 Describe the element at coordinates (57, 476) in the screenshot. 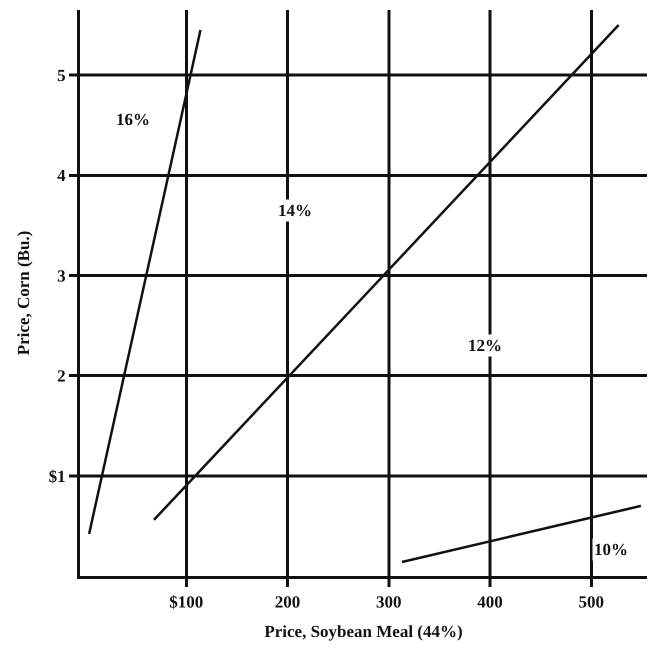

I see `y-tick-label: $1` at that location.